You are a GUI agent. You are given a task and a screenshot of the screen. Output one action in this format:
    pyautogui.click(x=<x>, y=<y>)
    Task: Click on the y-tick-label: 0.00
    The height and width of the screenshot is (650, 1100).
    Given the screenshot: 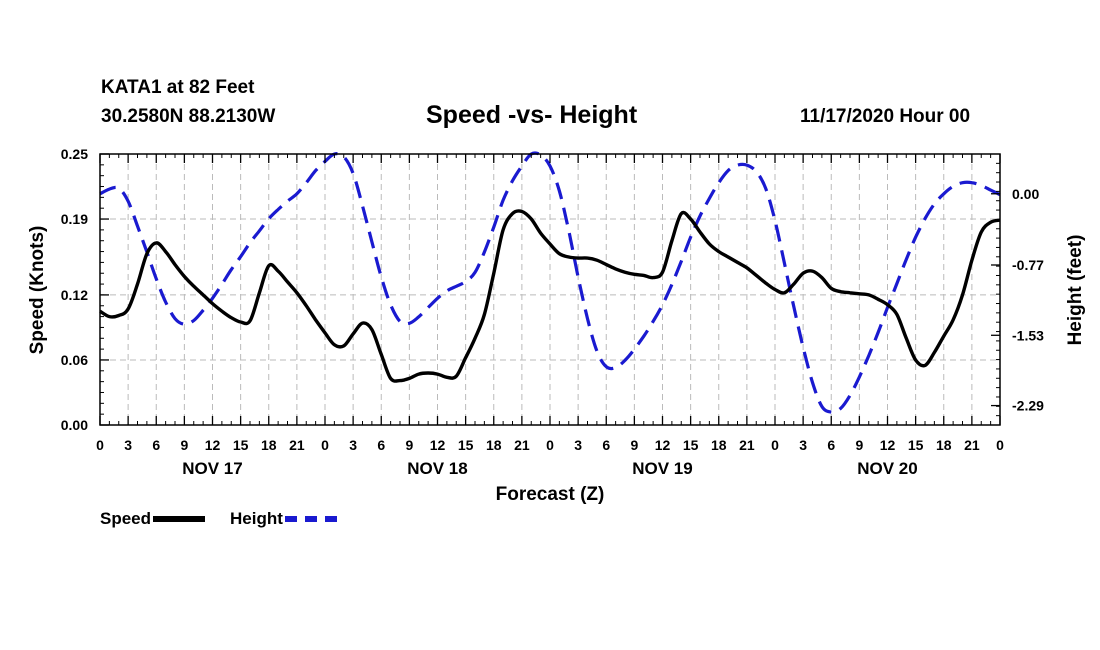 What is the action you would take?
    pyautogui.click(x=74, y=425)
    